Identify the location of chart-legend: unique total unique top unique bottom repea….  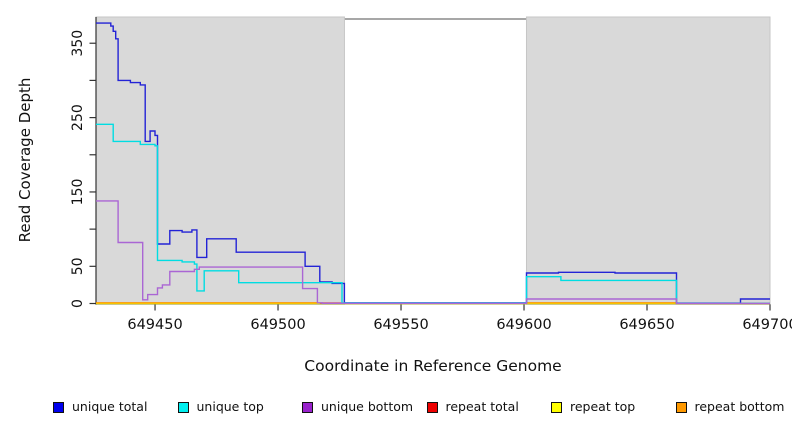
(396, 410).